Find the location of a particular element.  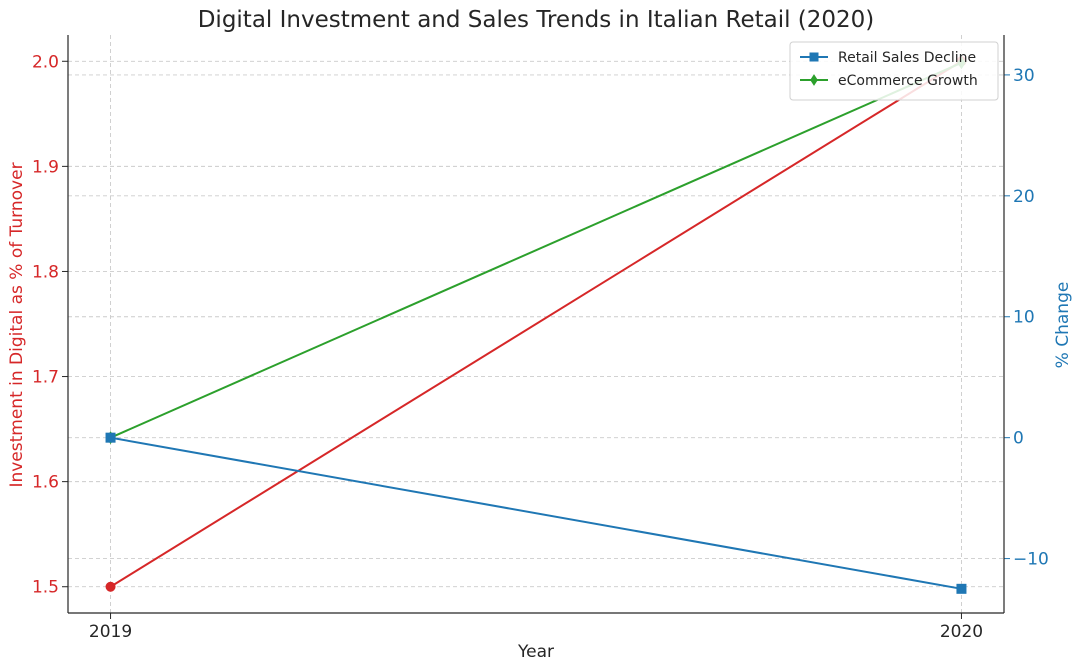

y-axis-right-label: % Change is located at coordinates (1063, 325).